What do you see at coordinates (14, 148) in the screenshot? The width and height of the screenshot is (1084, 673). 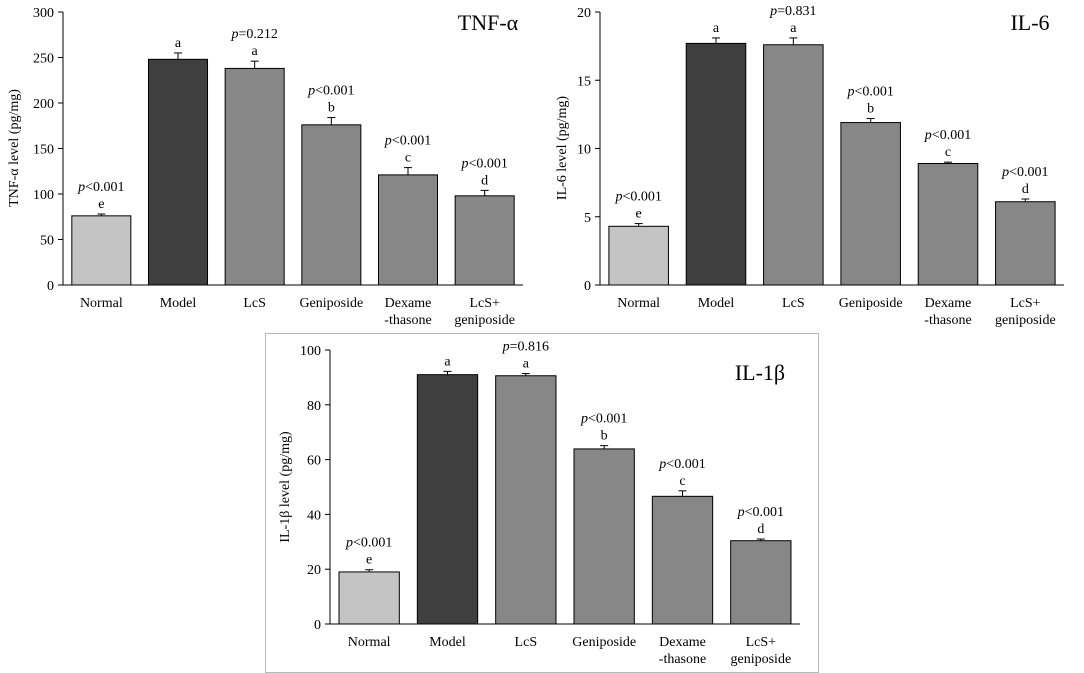 I see `tnf-y-axis-label: TNF-α level (pg/mg)` at bounding box center [14, 148].